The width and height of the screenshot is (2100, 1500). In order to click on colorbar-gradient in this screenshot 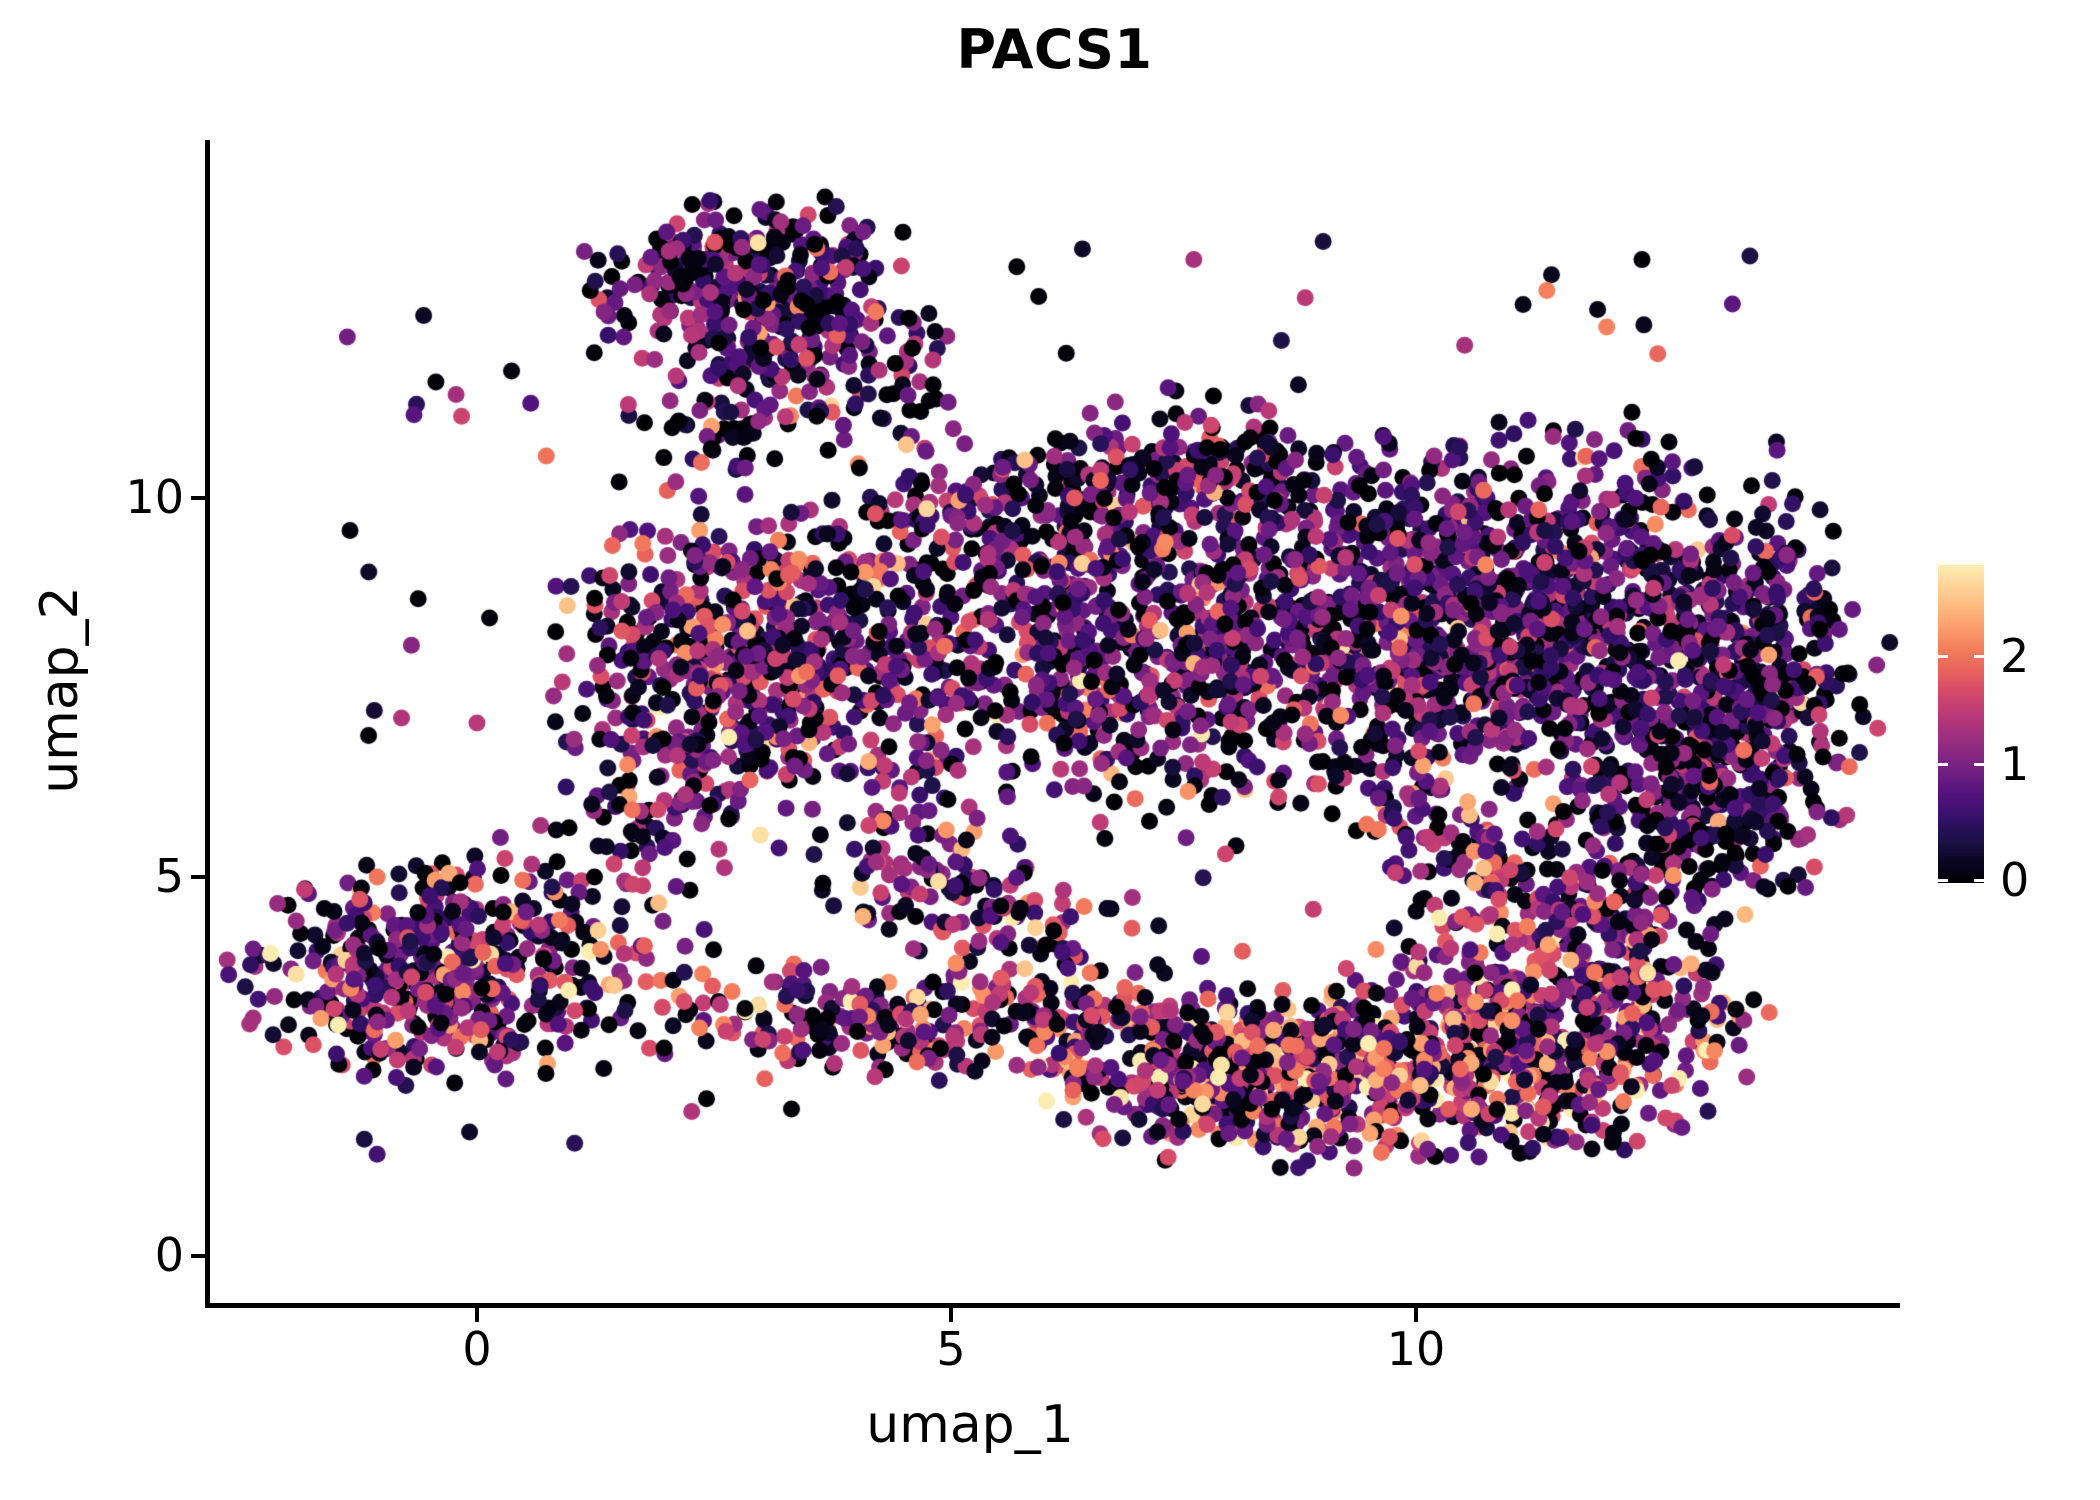, I will do `click(1961, 724)`.